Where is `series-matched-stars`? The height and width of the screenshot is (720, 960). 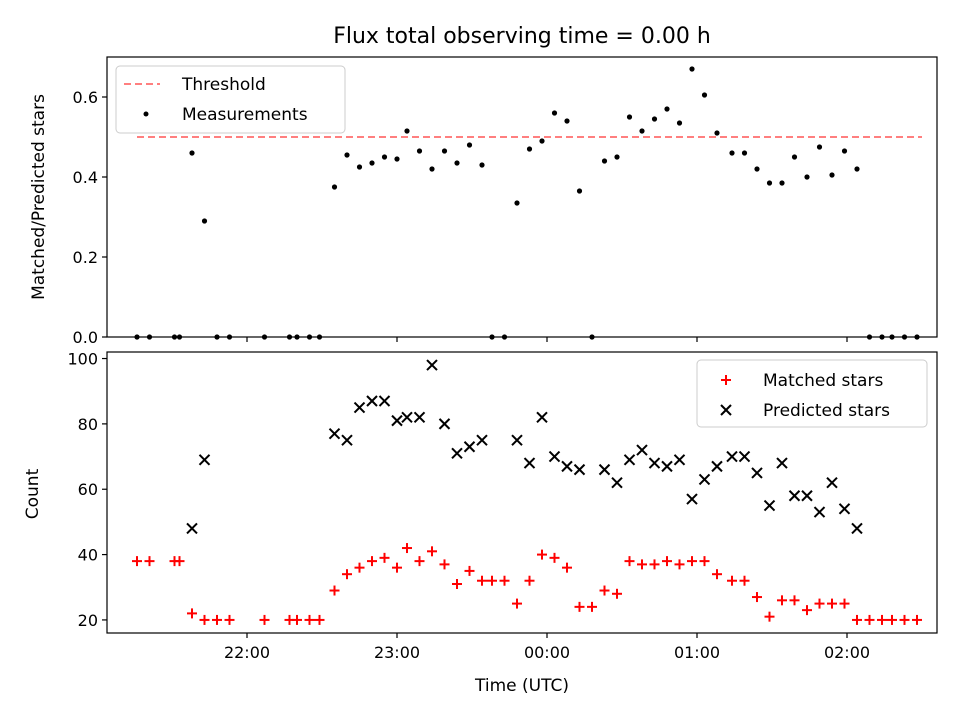
series-matched-stars is located at coordinates (527, 584).